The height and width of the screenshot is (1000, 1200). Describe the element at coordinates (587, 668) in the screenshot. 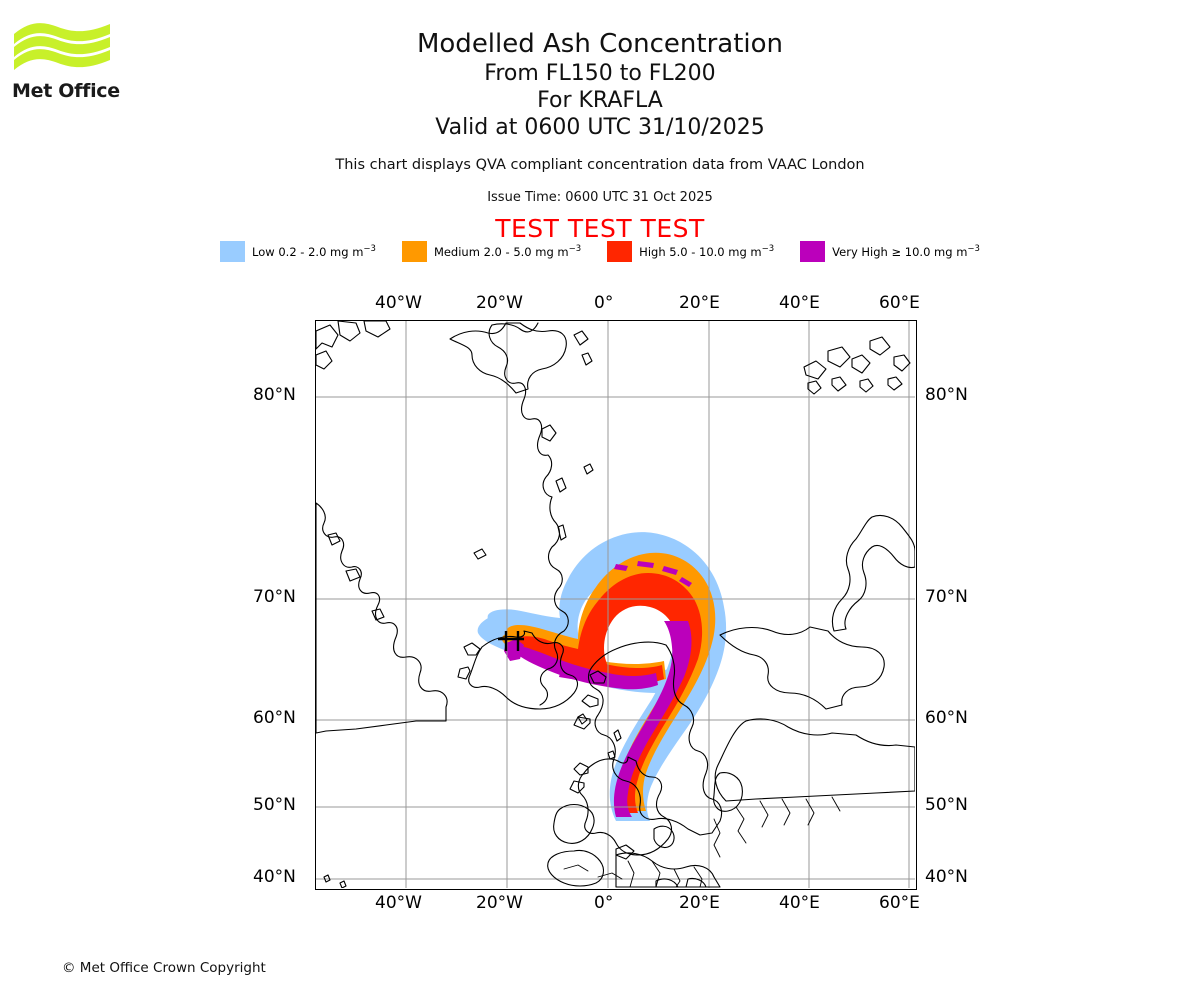

I see `contour-very-high-south-band` at that location.